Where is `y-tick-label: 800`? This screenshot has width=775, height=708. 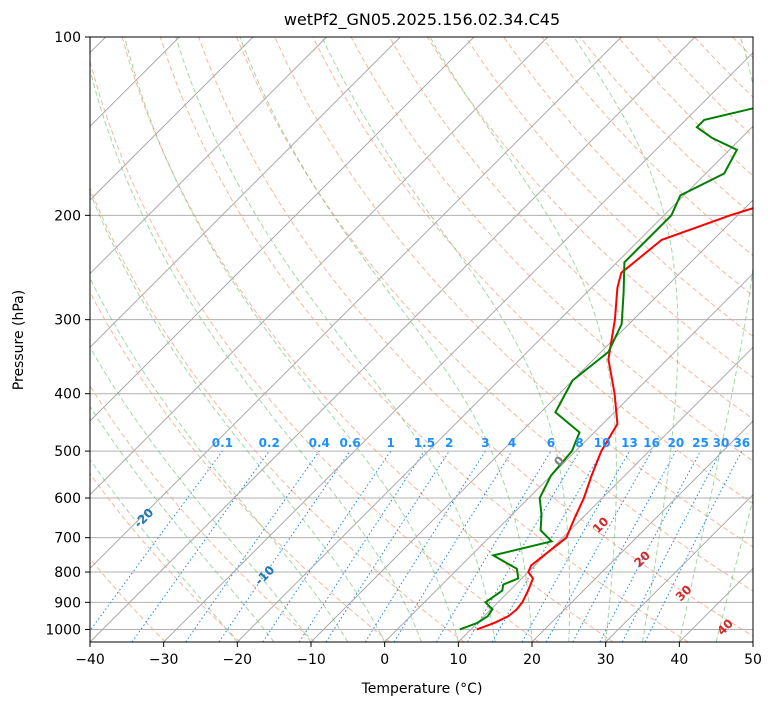 y-tick-label: 800 is located at coordinates (67, 573).